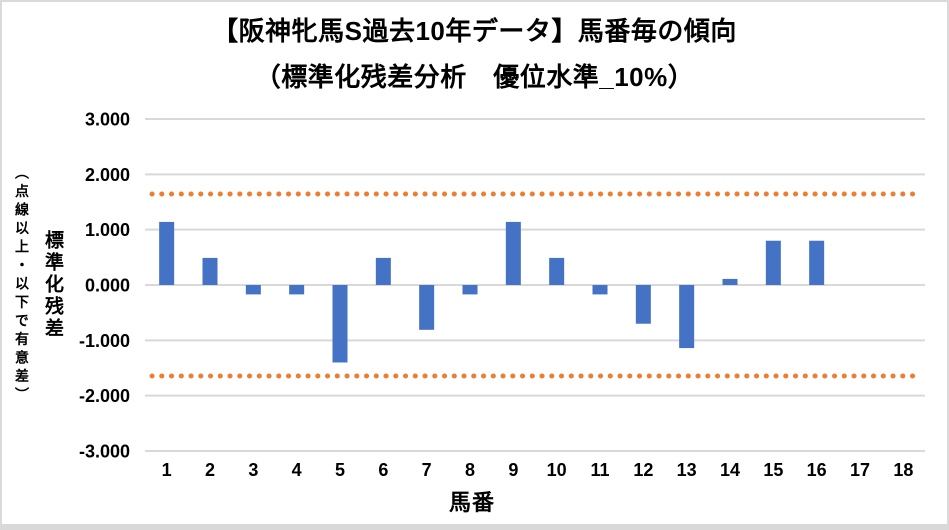 The height and width of the screenshot is (530, 949). What do you see at coordinates (104, 341) in the screenshot?
I see `y-tick-label: -1.000` at bounding box center [104, 341].